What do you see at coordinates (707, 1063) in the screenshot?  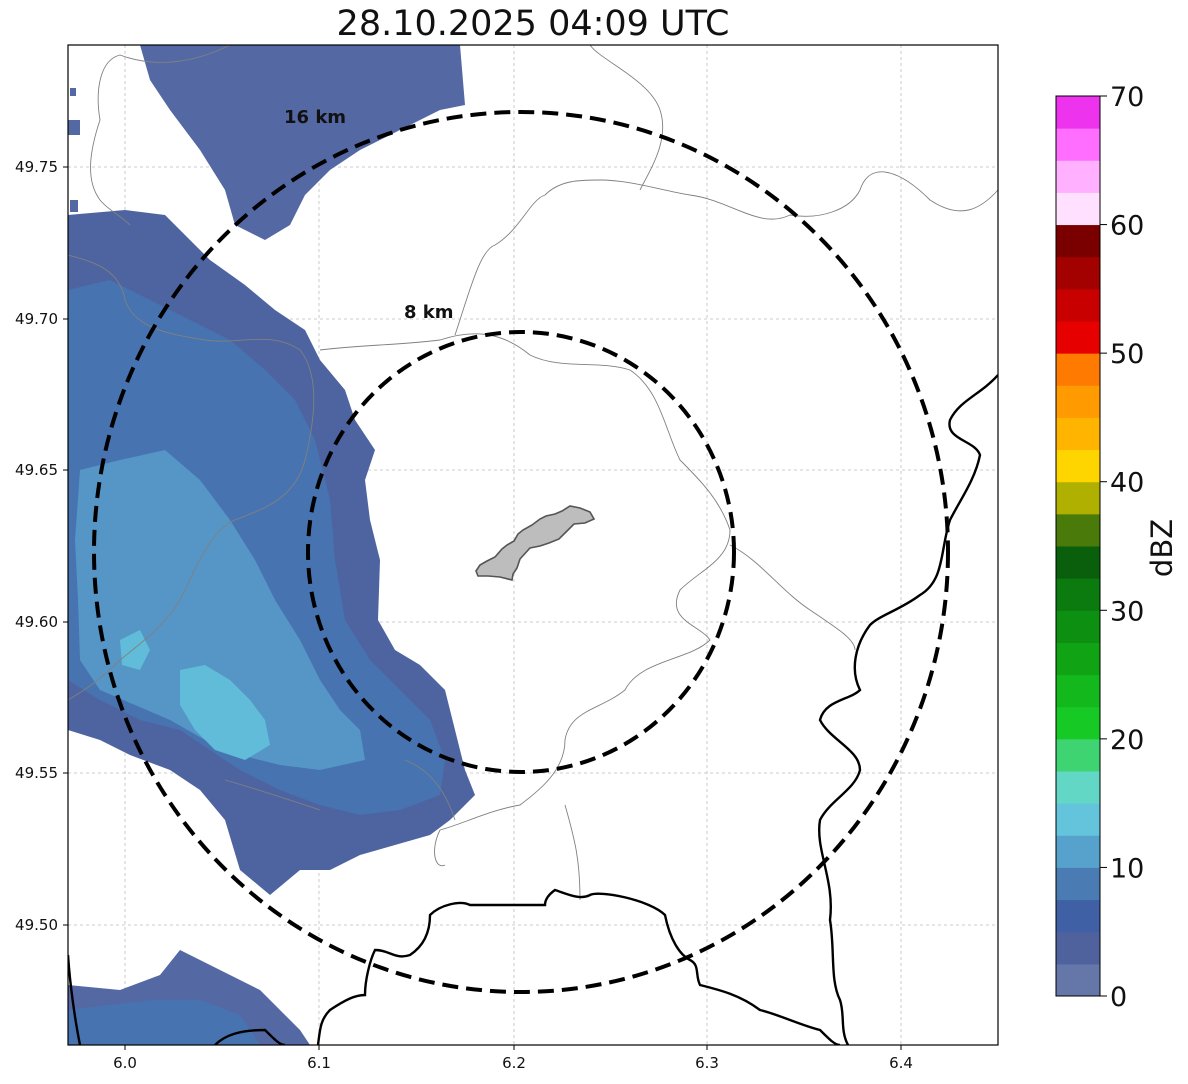 I see `x-tick-label: 6.3` at bounding box center [707, 1063].